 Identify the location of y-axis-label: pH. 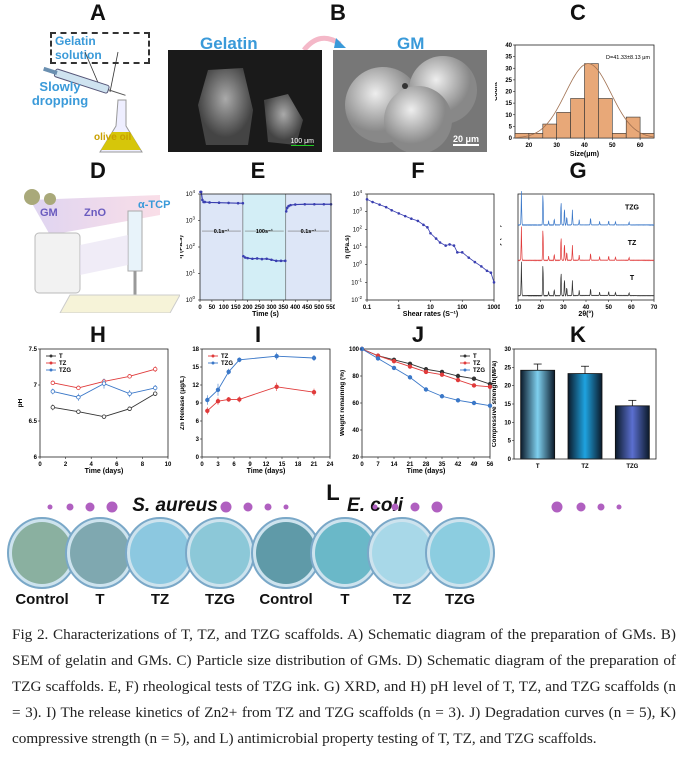
(21, 402).